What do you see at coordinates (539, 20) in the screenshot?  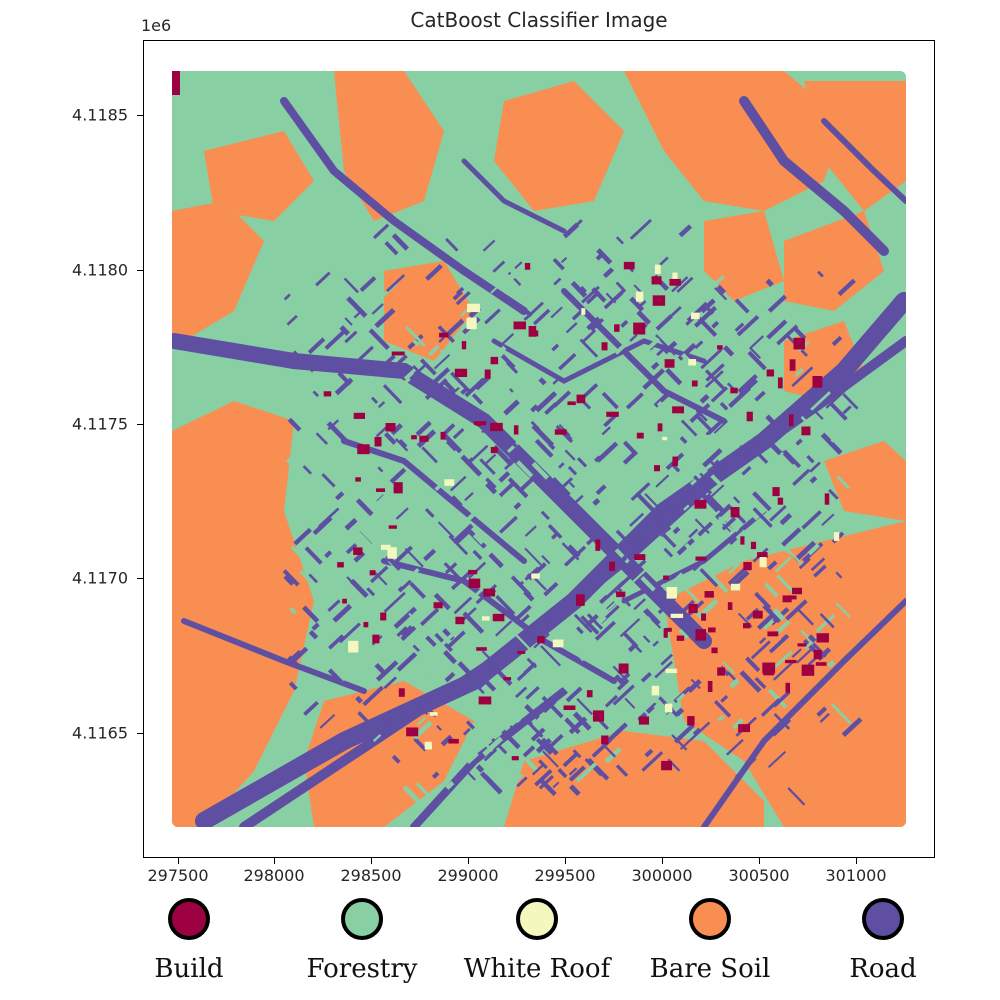 I see `map-title: CatBoost Classifier Image` at bounding box center [539, 20].